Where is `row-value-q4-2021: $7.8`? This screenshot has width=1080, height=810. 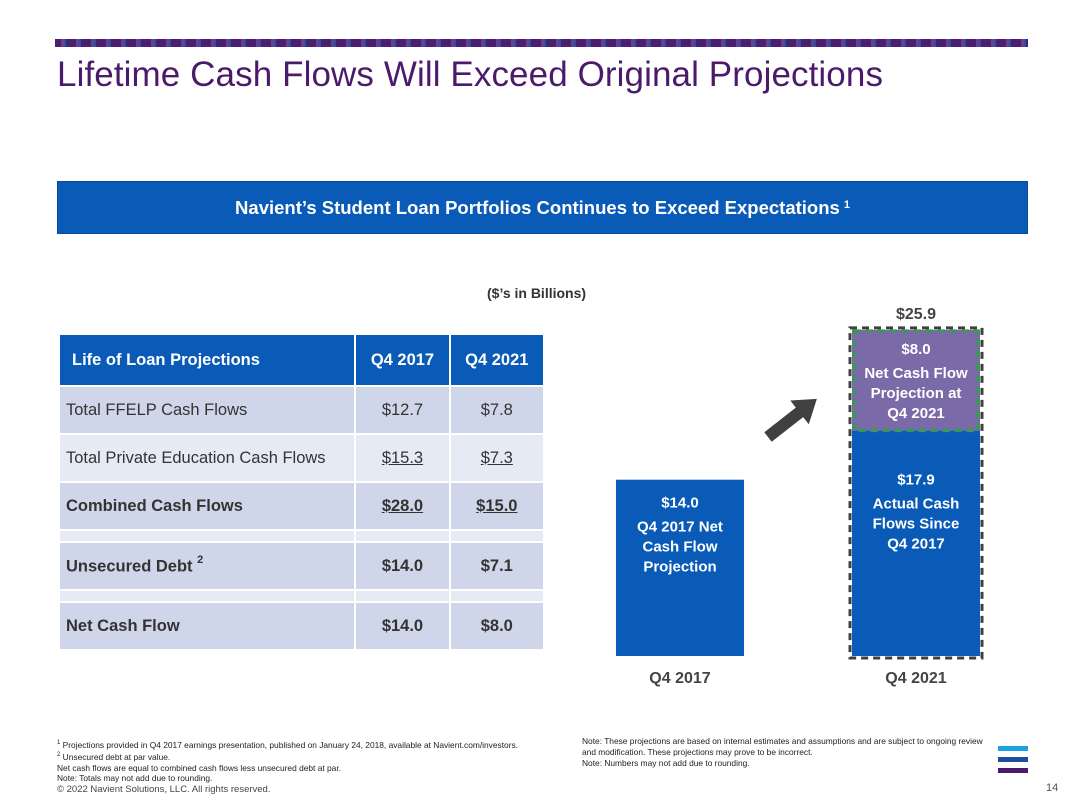 row-value-q4-2021: $7.8 is located at coordinates (496, 410).